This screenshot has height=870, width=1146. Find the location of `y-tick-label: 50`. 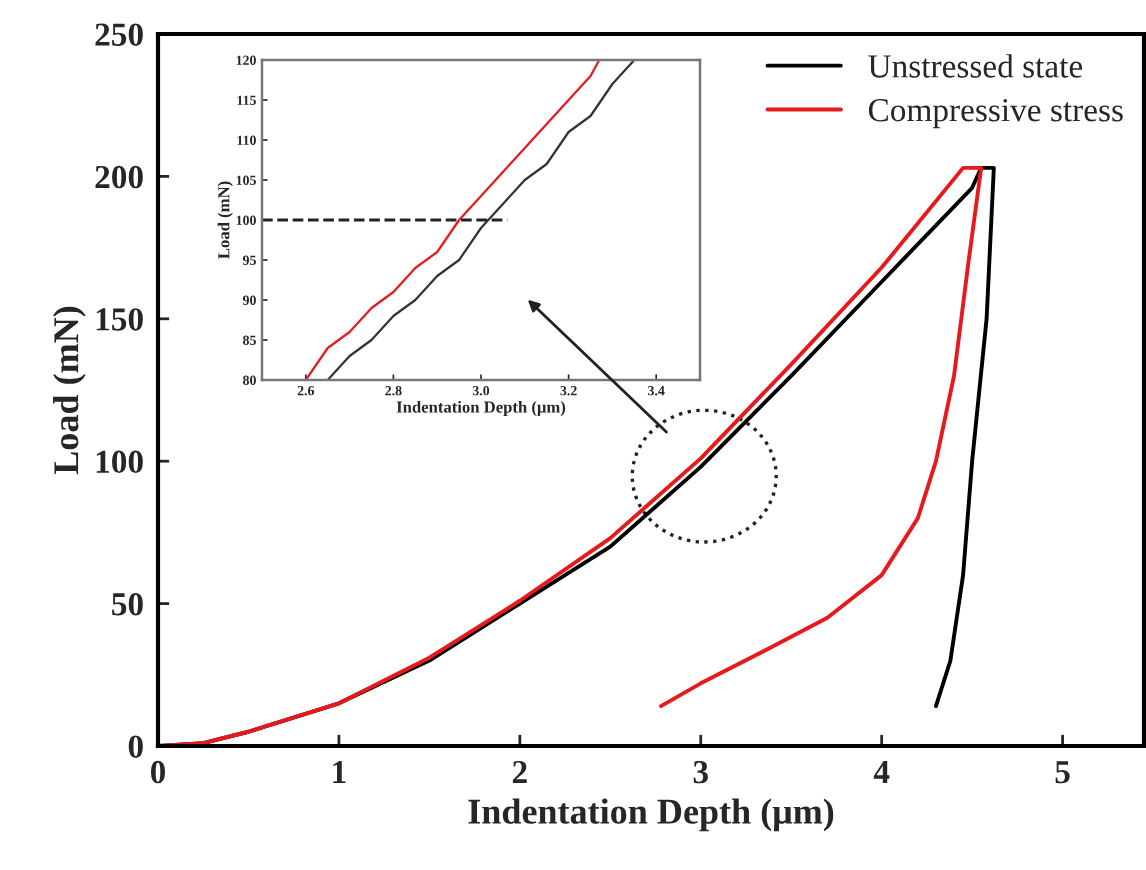

y-tick-label: 50 is located at coordinates (127, 604).